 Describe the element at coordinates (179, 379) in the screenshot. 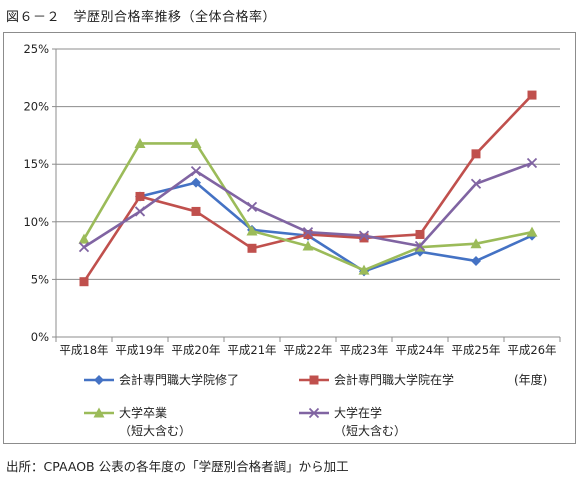

I see `legend-label: 会計専門職大学院修了` at that location.